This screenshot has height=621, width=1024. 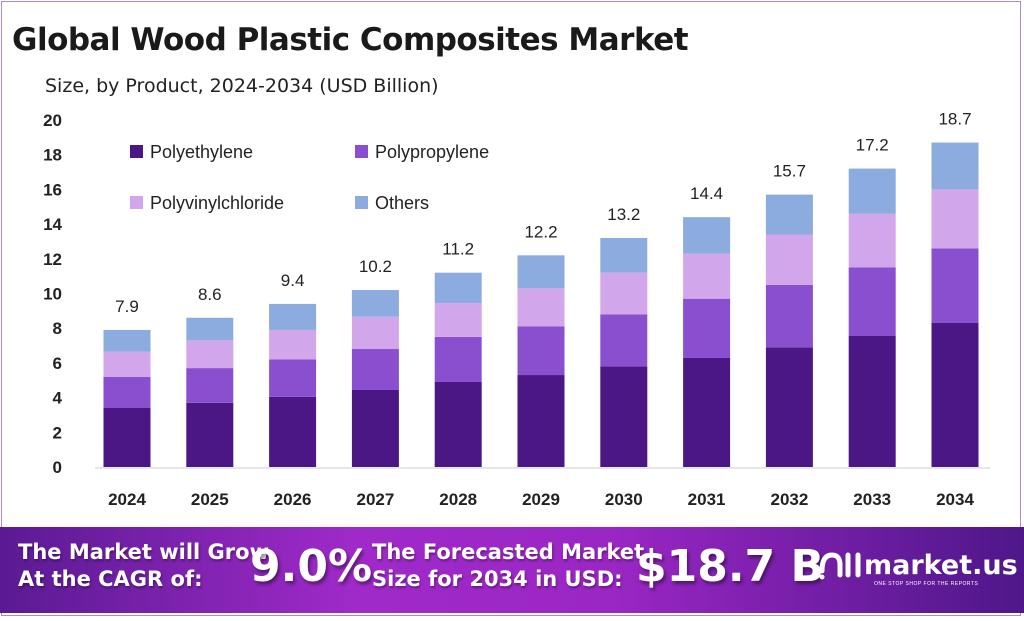 What do you see at coordinates (57, 328) in the screenshot?
I see `y-tick-label: 8` at bounding box center [57, 328].